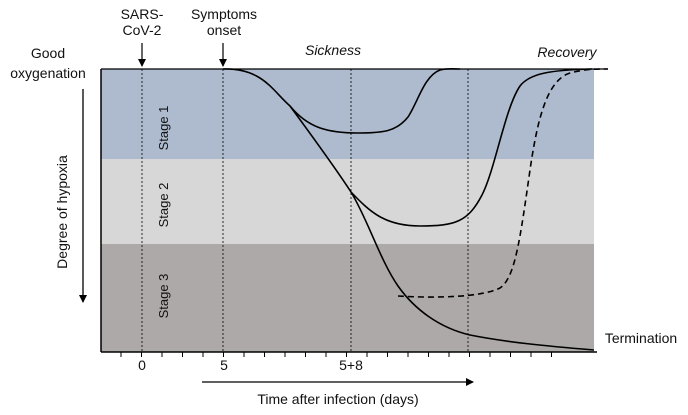  What do you see at coordinates (163, 205) in the screenshot?
I see `stage-2-label: Stage 2` at bounding box center [163, 205].